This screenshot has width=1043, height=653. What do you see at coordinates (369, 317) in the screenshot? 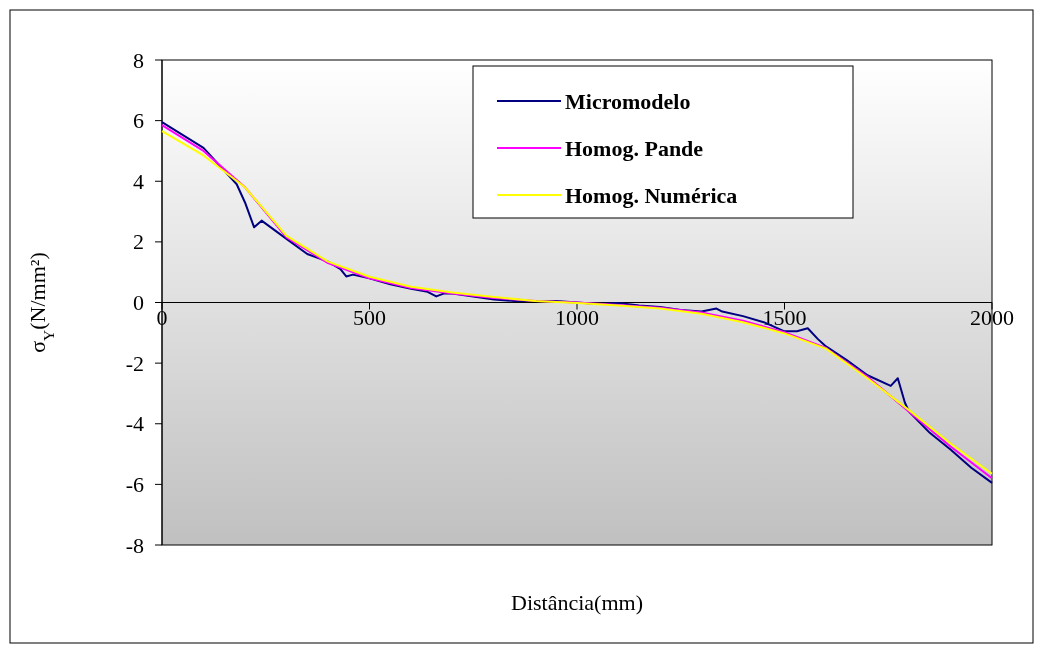
I see `x-tick-label: 500` at bounding box center [369, 317].